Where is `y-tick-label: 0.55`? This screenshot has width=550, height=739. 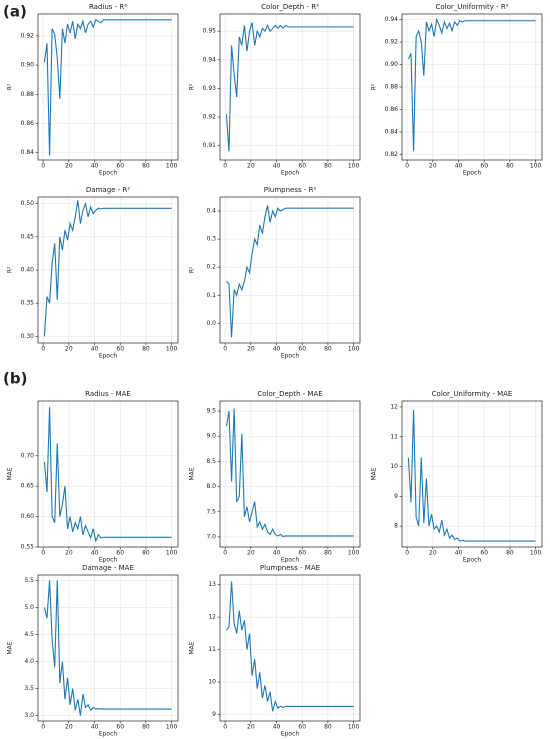 y-tick-label: 0.55 is located at coordinates (28, 547).